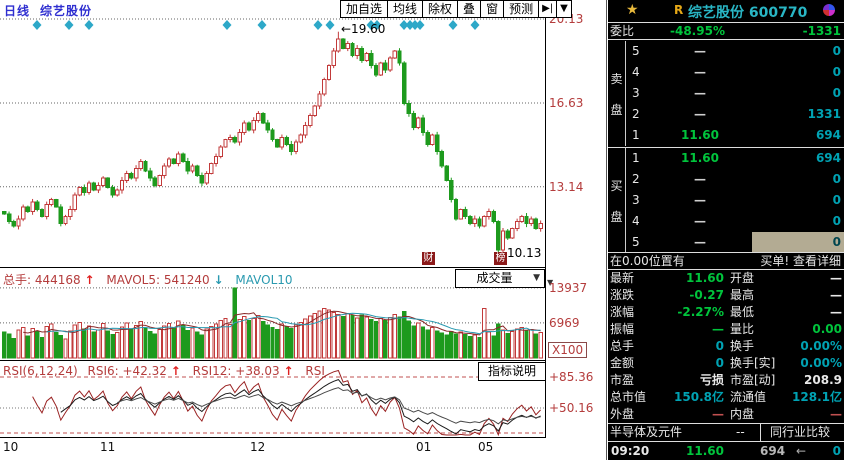 The width and height of the screenshot is (844, 460). What do you see at coordinates (500, 278) in the screenshot?
I see `volume-indicator-selector: 成交量 ▼` at bounding box center [500, 278].